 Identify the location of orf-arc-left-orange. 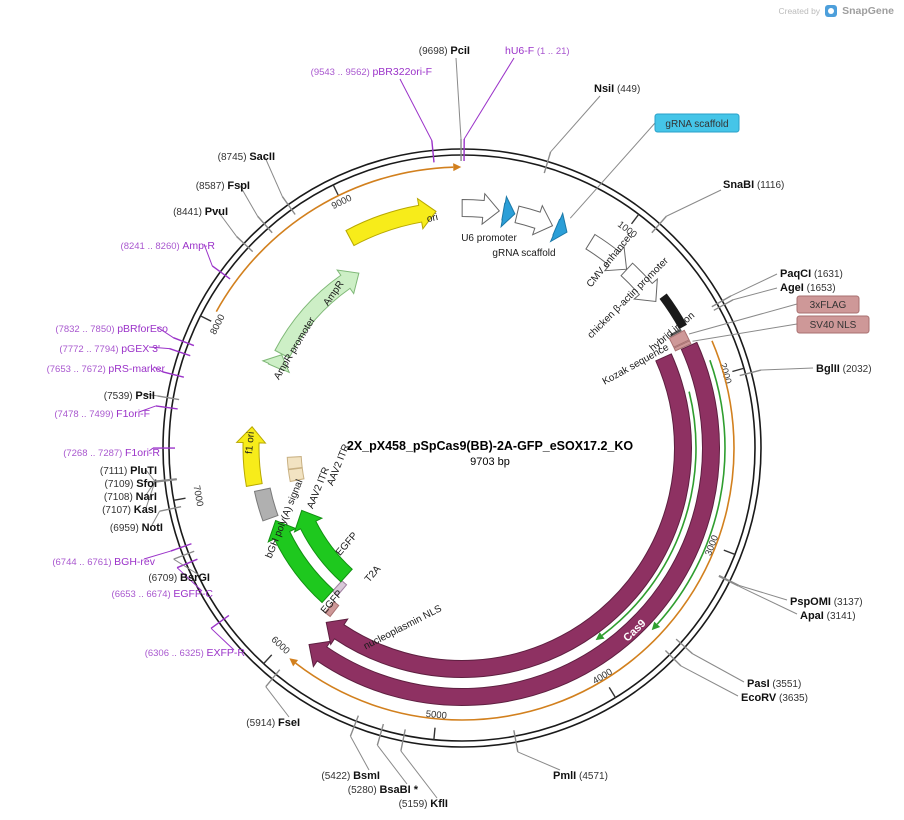
(334, 239).